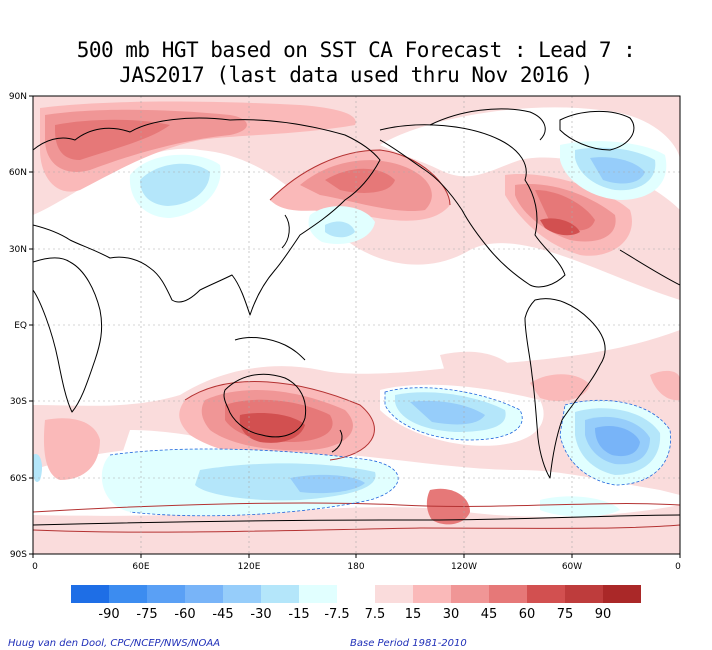  I want to click on lon-label: 120W, so click(464, 567).